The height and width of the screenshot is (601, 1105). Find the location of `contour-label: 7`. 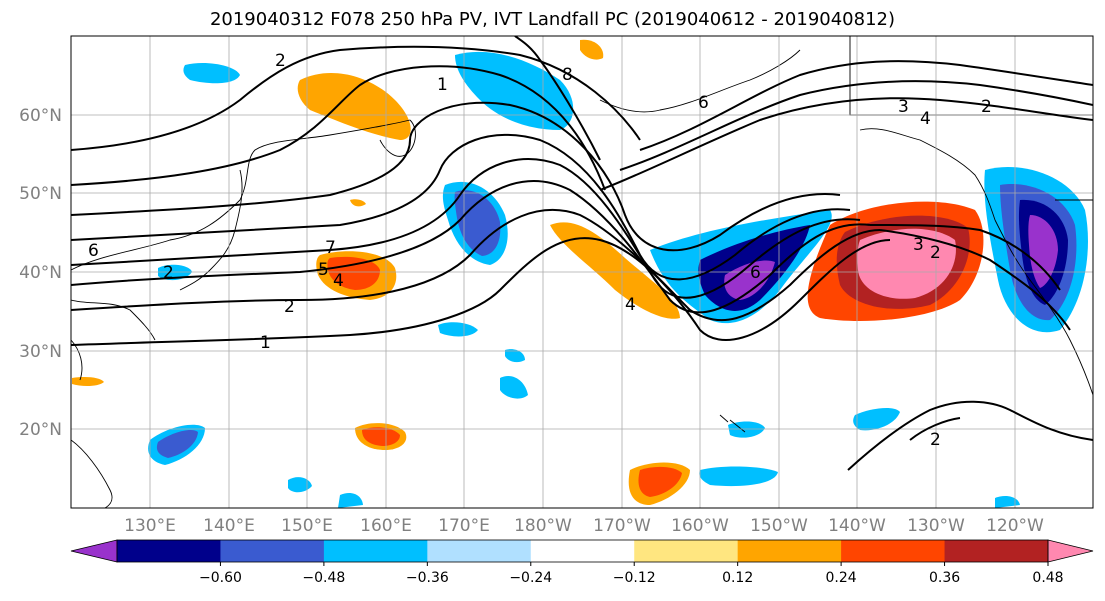

contour-label: 7 is located at coordinates (330, 248).